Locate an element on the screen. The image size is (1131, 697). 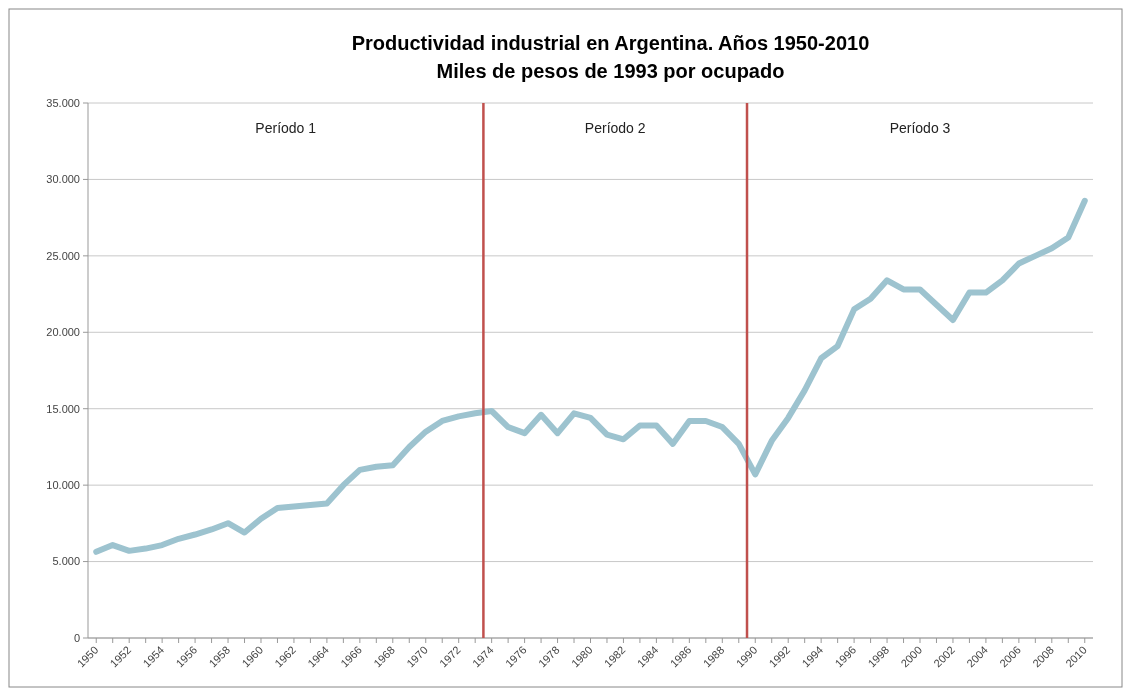
y-tick-label: 35.000 is located at coordinates (63, 102).